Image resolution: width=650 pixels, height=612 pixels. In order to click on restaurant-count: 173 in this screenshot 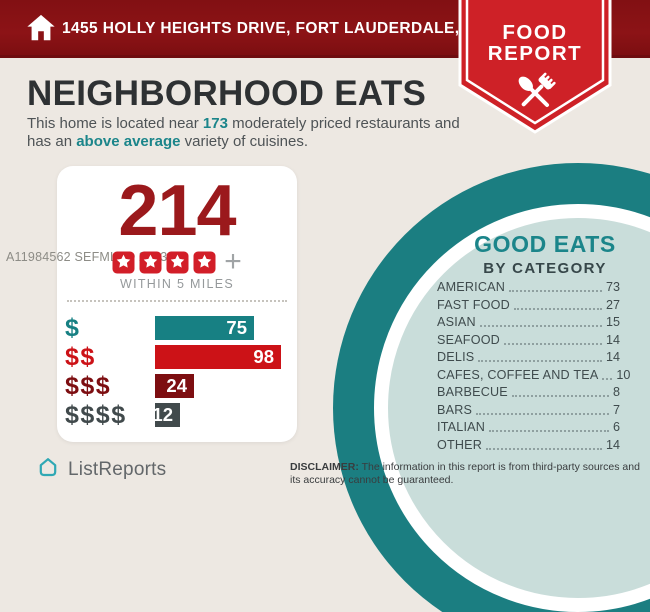, I will do `click(215, 123)`.